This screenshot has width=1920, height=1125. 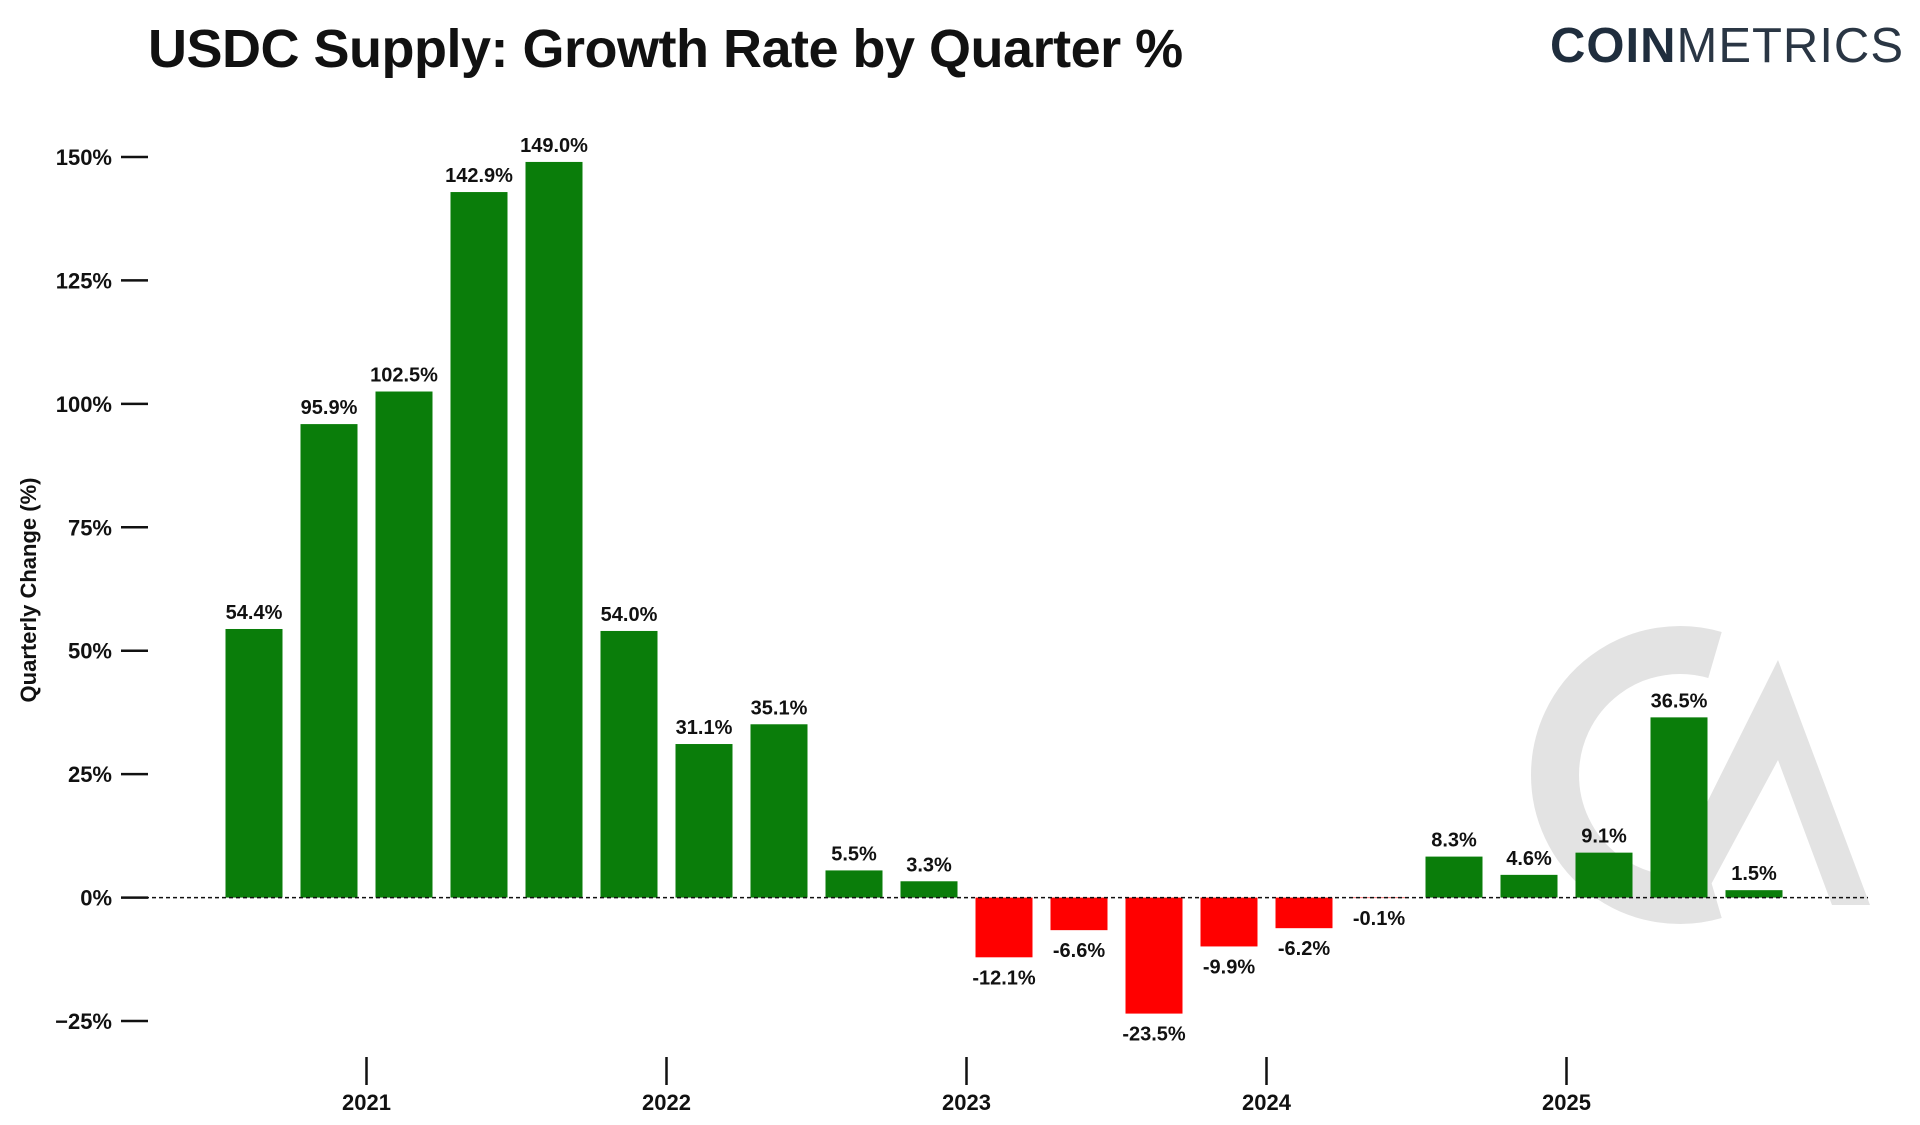 What do you see at coordinates (554, 146) in the screenshot?
I see `bar-data-label: 149.0%` at bounding box center [554, 146].